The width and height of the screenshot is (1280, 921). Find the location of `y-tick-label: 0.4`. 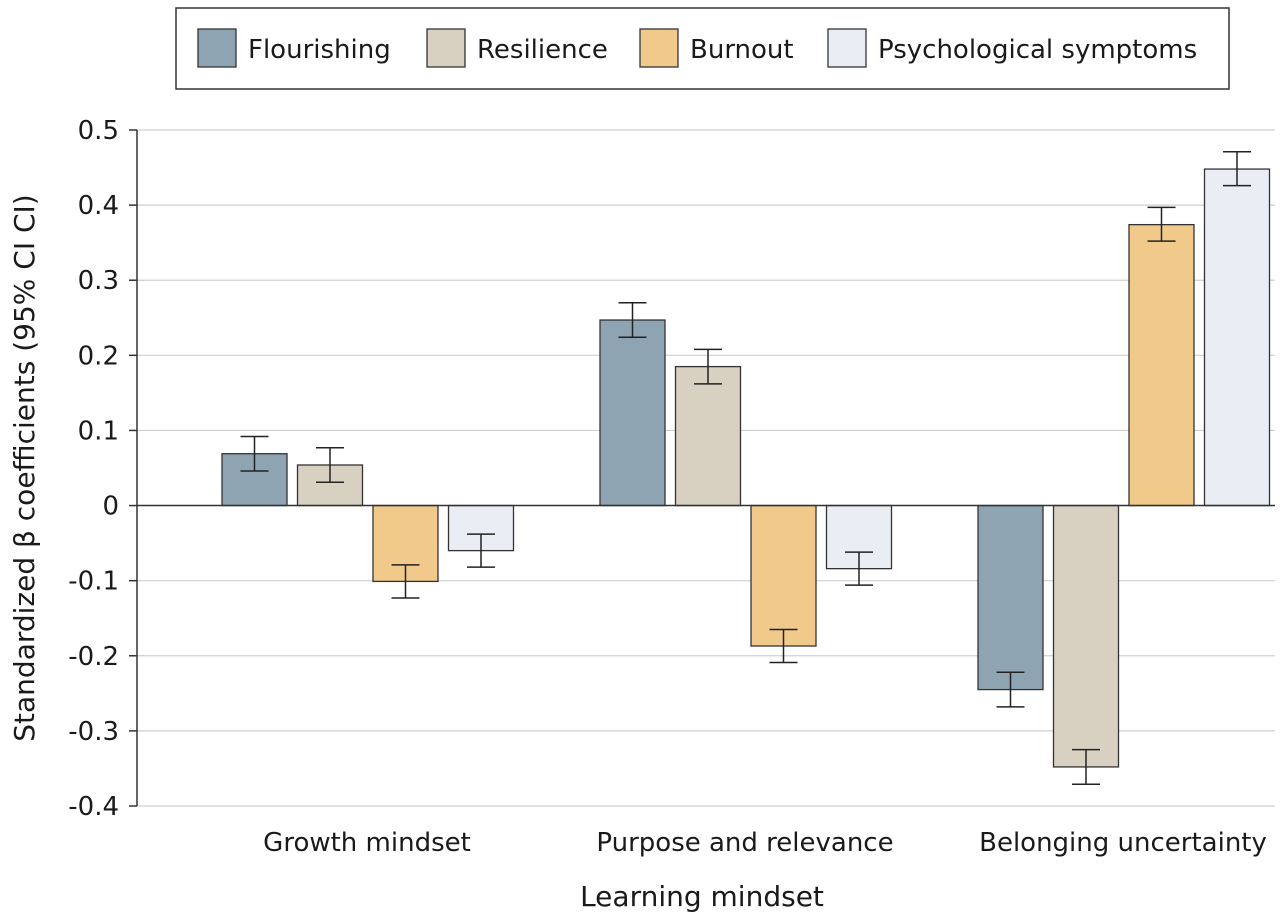

y-tick-label: 0.4 is located at coordinates (98, 206).